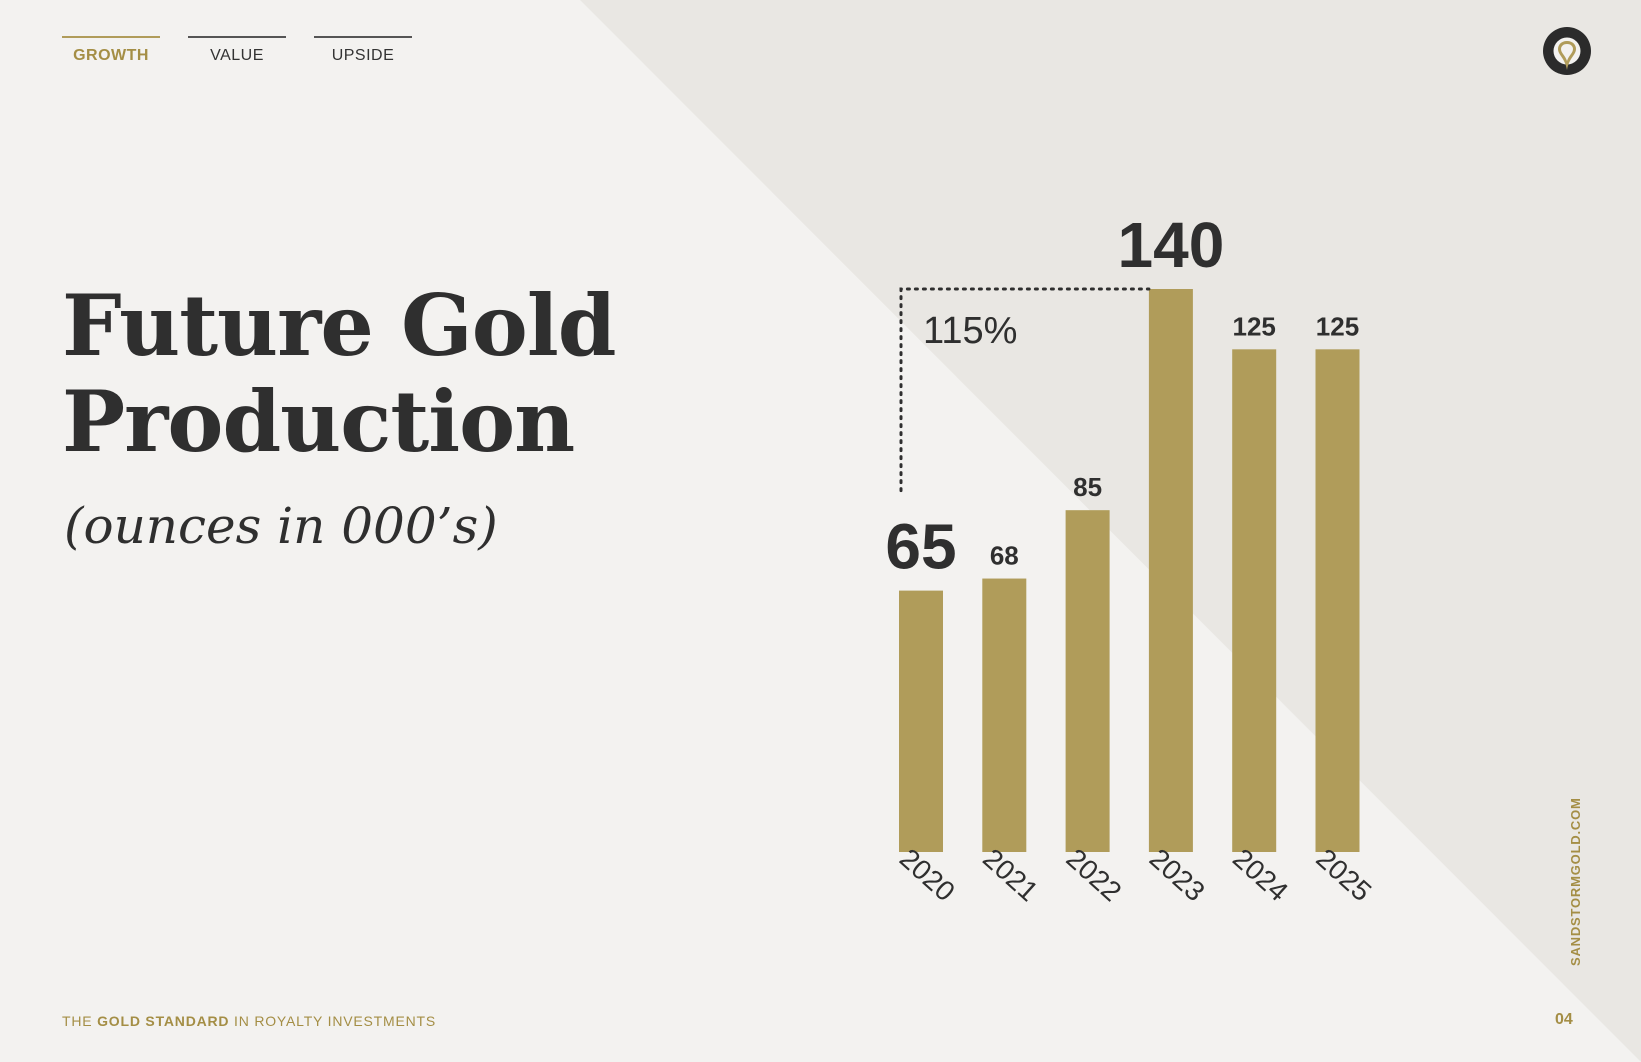 The height and width of the screenshot is (1062, 1641). I want to click on growth-bracket-line, so click(1025, 390).